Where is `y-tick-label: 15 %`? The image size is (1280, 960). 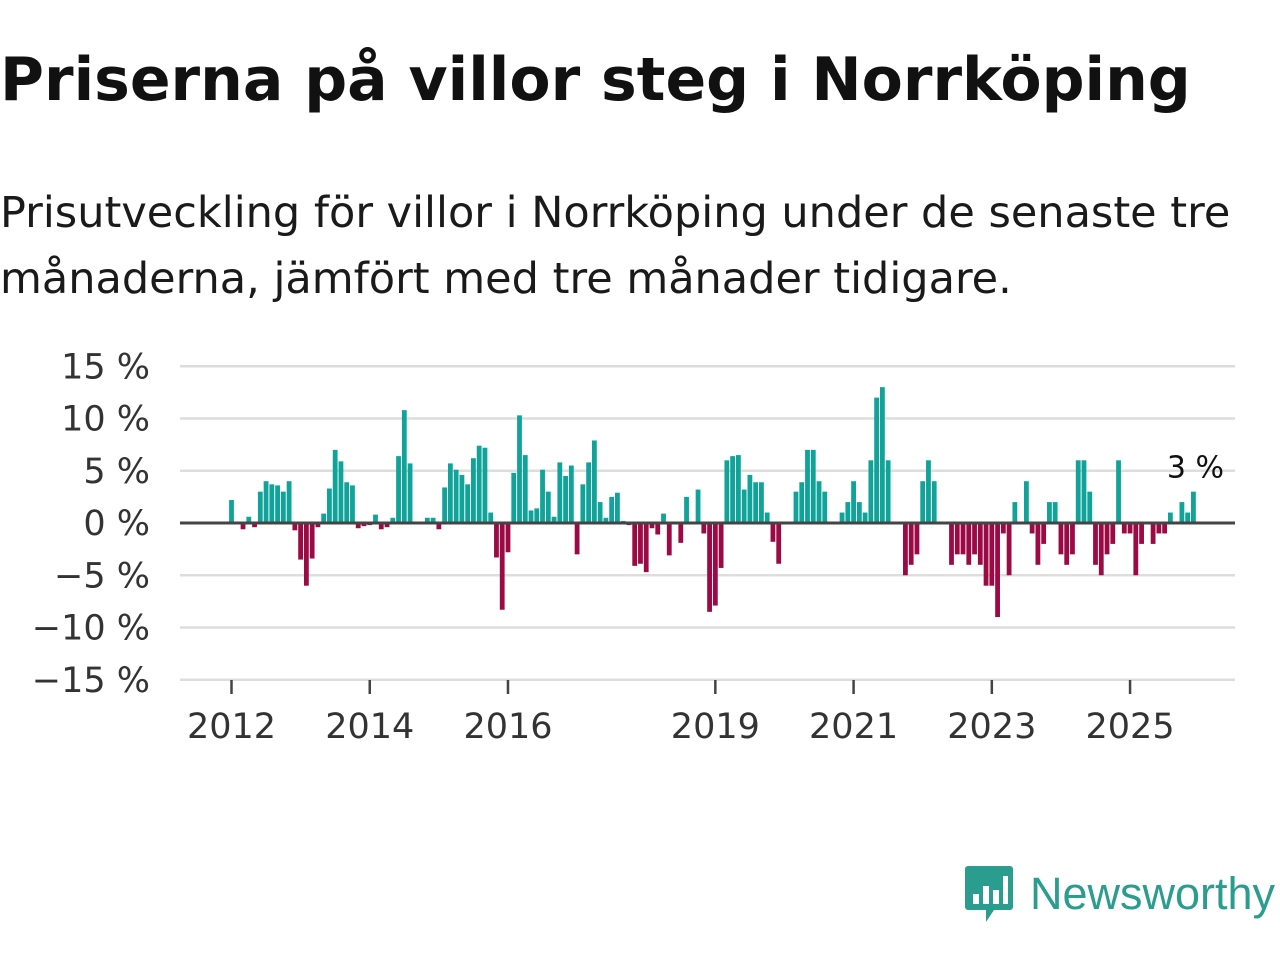 y-tick-label: 15 % is located at coordinates (105, 367).